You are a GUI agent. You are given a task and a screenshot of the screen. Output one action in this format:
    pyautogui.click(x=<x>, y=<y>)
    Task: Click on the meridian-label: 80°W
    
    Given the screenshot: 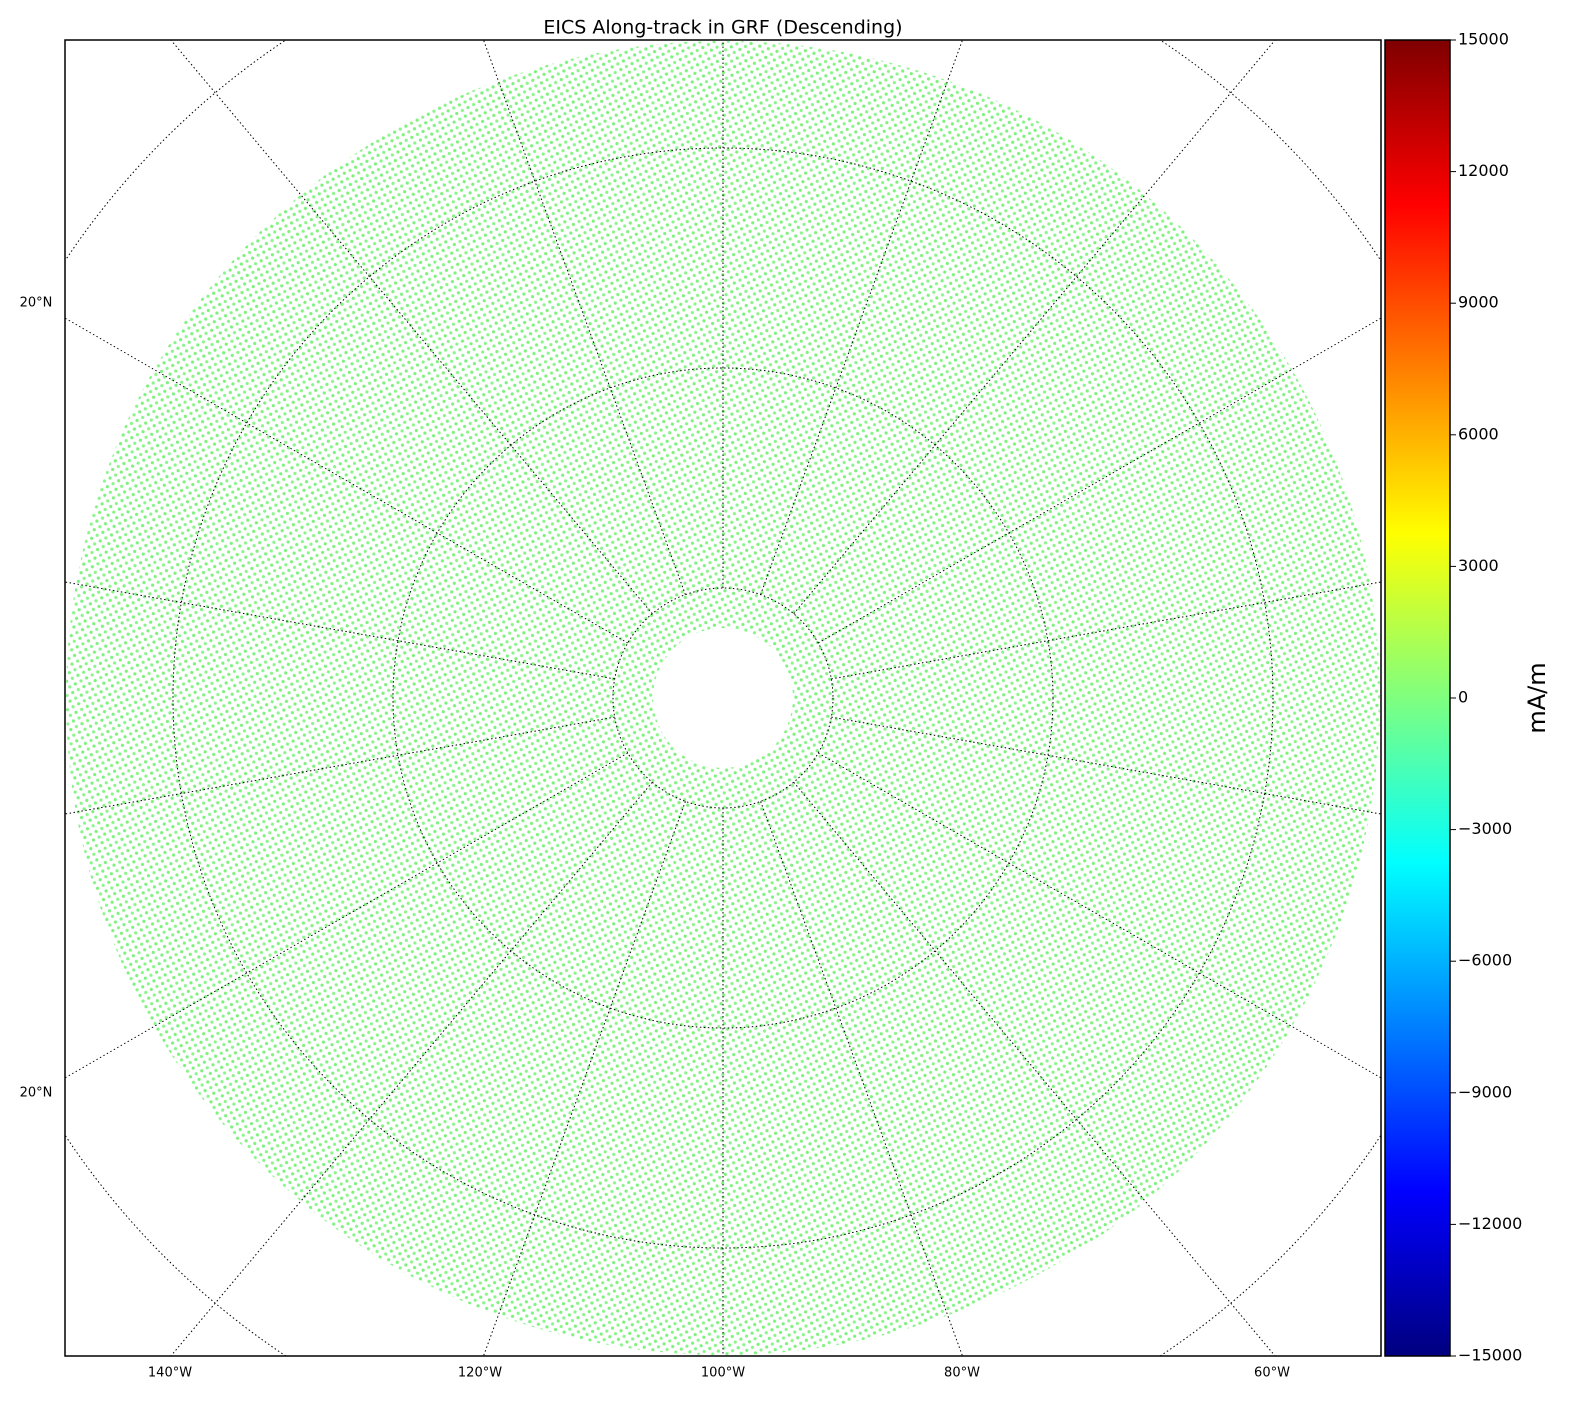 What is the action you would take?
    pyautogui.click(x=962, y=1373)
    